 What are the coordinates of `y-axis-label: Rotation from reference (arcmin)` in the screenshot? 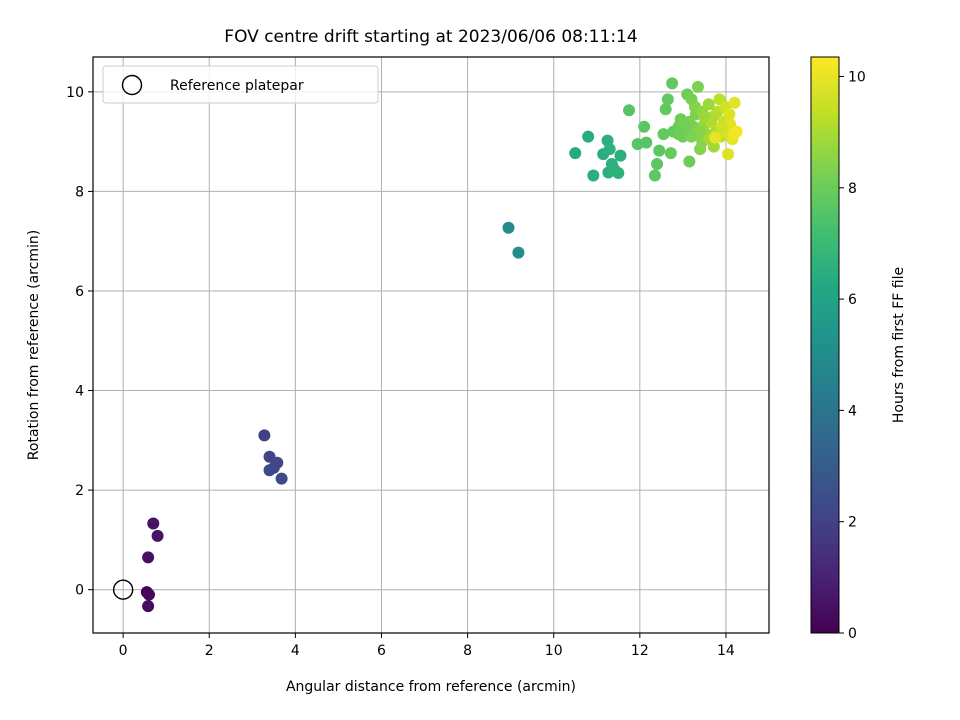 It's located at (34, 345).